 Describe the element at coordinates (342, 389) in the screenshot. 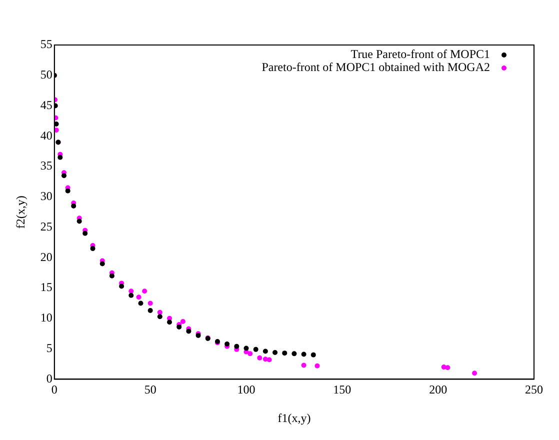

I see `x-tick-label: 150` at that location.